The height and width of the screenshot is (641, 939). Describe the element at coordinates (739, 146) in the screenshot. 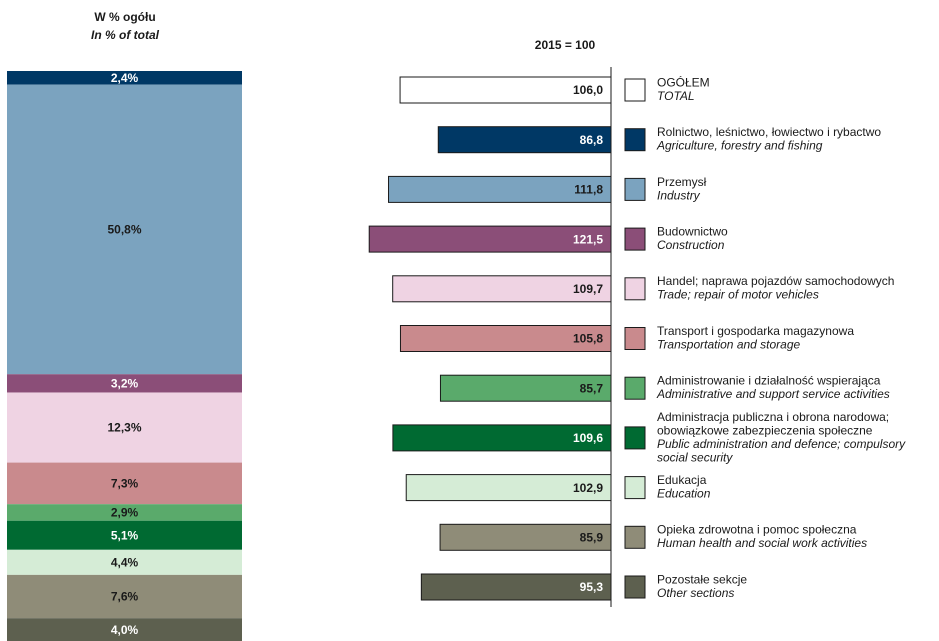

I see `legend-label: Agriculture, forestry and fishing` at that location.